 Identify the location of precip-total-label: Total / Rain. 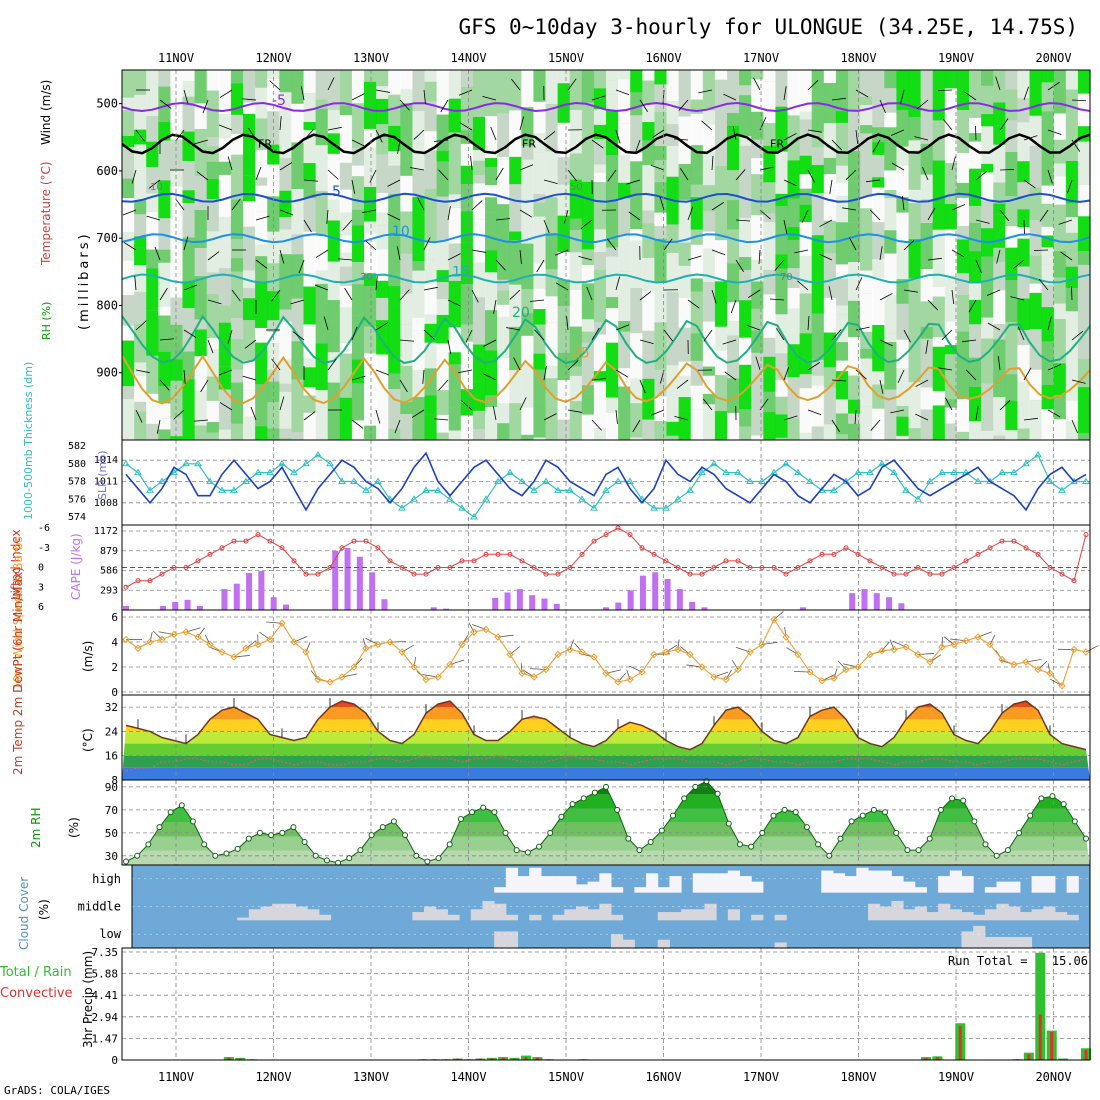
(36, 972).